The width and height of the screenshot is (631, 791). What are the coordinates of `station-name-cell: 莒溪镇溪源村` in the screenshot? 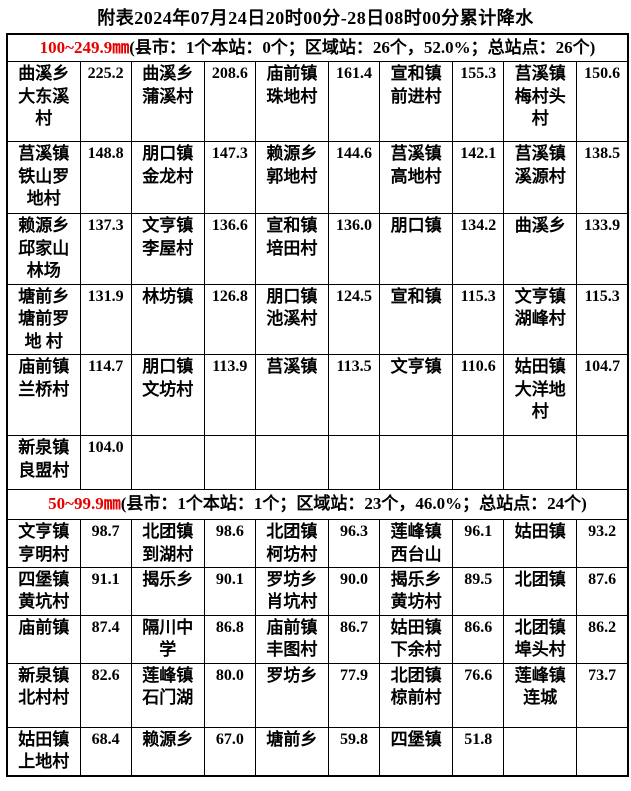 It's located at (540, 178).